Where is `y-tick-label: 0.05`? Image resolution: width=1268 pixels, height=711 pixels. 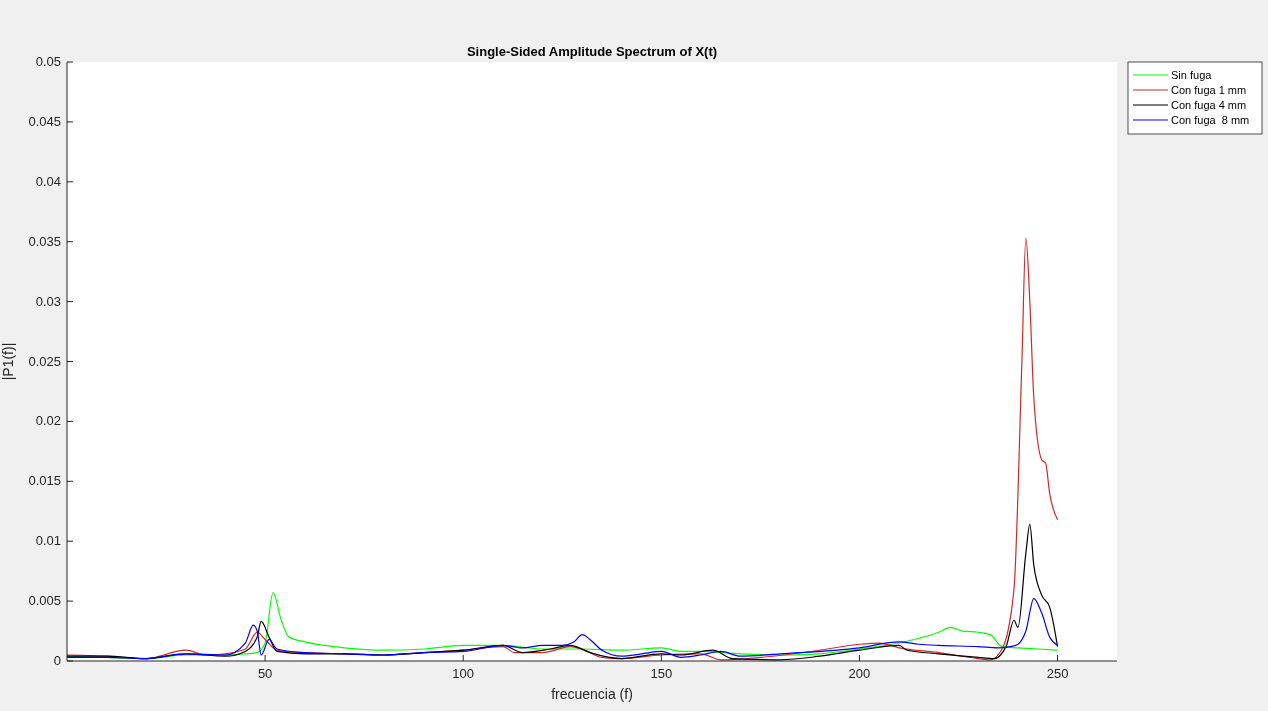
y-tick-label: 0.05 is located at coordinates (48, 61).